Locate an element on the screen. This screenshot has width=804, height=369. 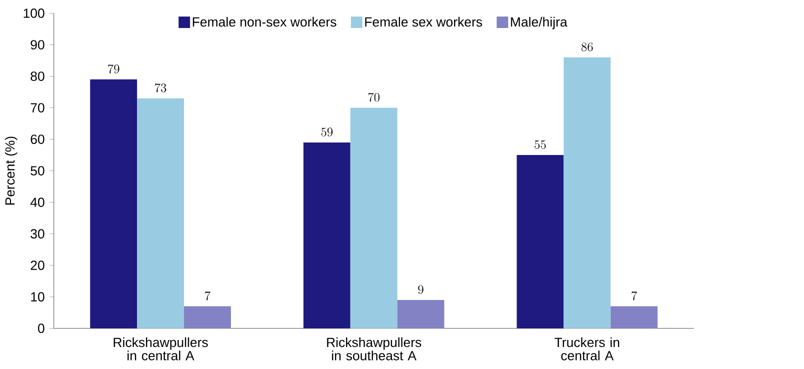
y-tick-label: 90 is located at coordinates (37, 45).